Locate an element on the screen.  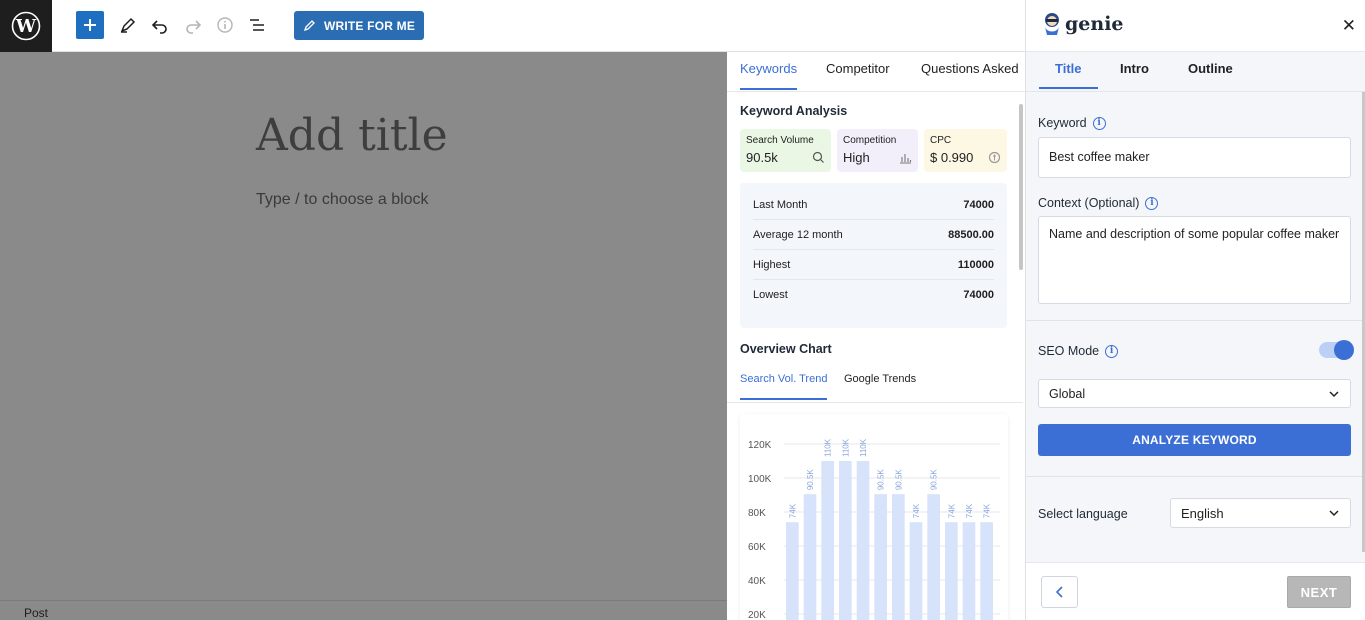
info-circle-icon is located at coordinates (225, 25).